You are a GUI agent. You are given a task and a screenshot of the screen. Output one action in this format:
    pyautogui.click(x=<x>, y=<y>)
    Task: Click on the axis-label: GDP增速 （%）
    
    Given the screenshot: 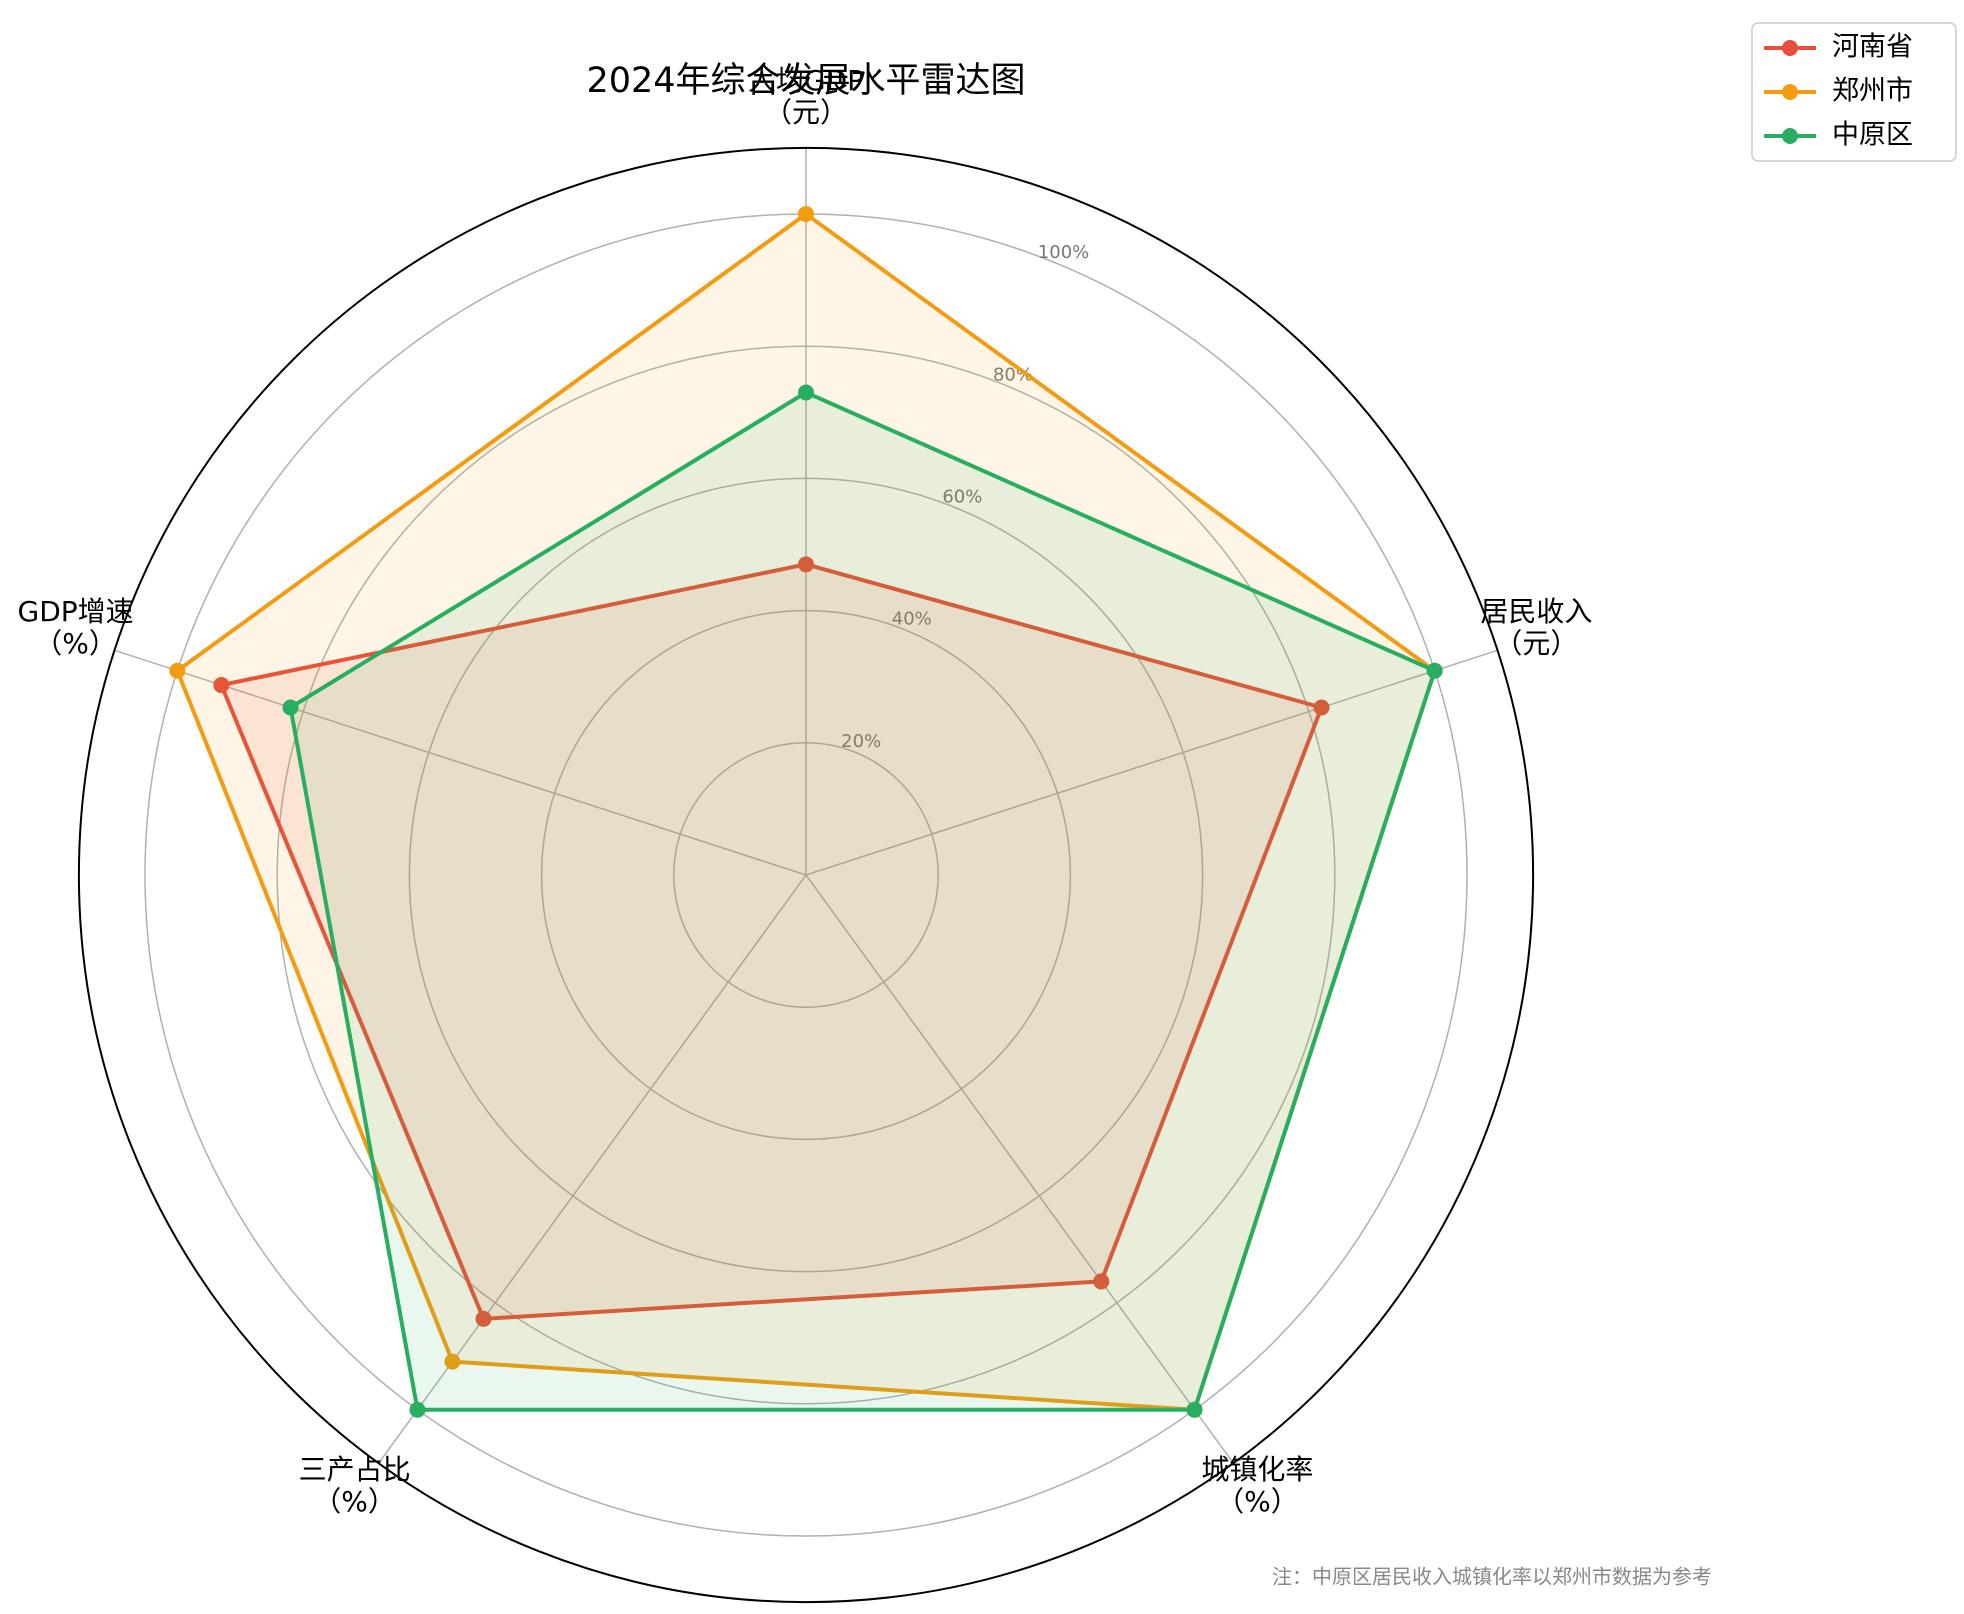 What is the action you would take?
    pyautogui.click(x=75, y=627)
    